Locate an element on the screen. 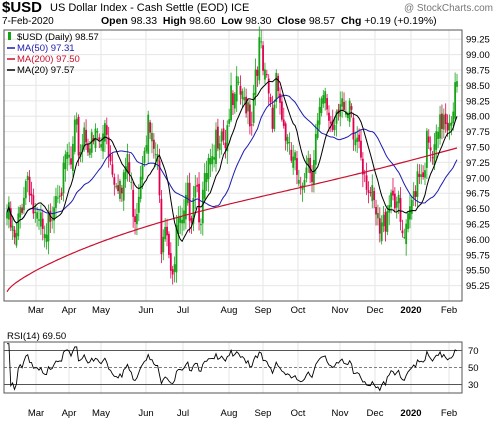  exchange-label: ICE is located at coordinates (240, 8).